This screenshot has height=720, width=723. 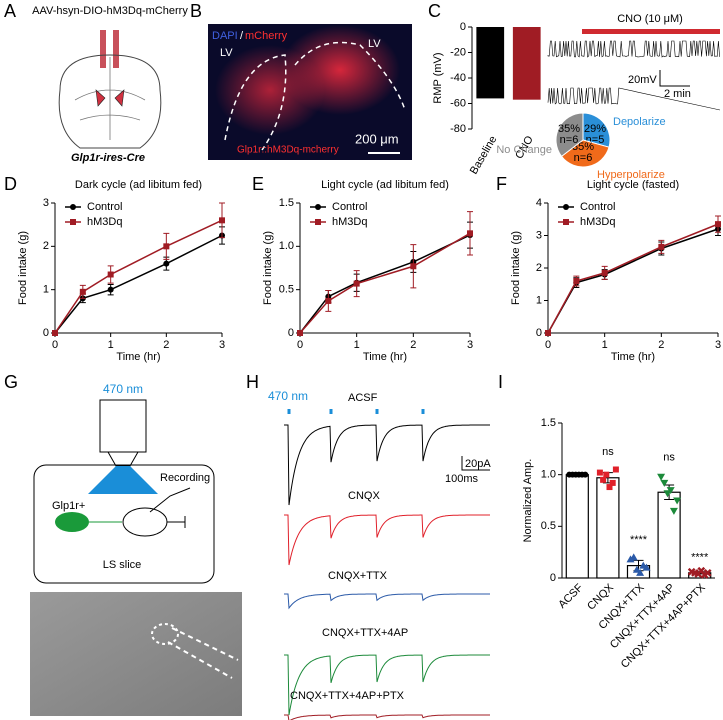 I want to click on slice-chamber, so click(x=124, y=524).